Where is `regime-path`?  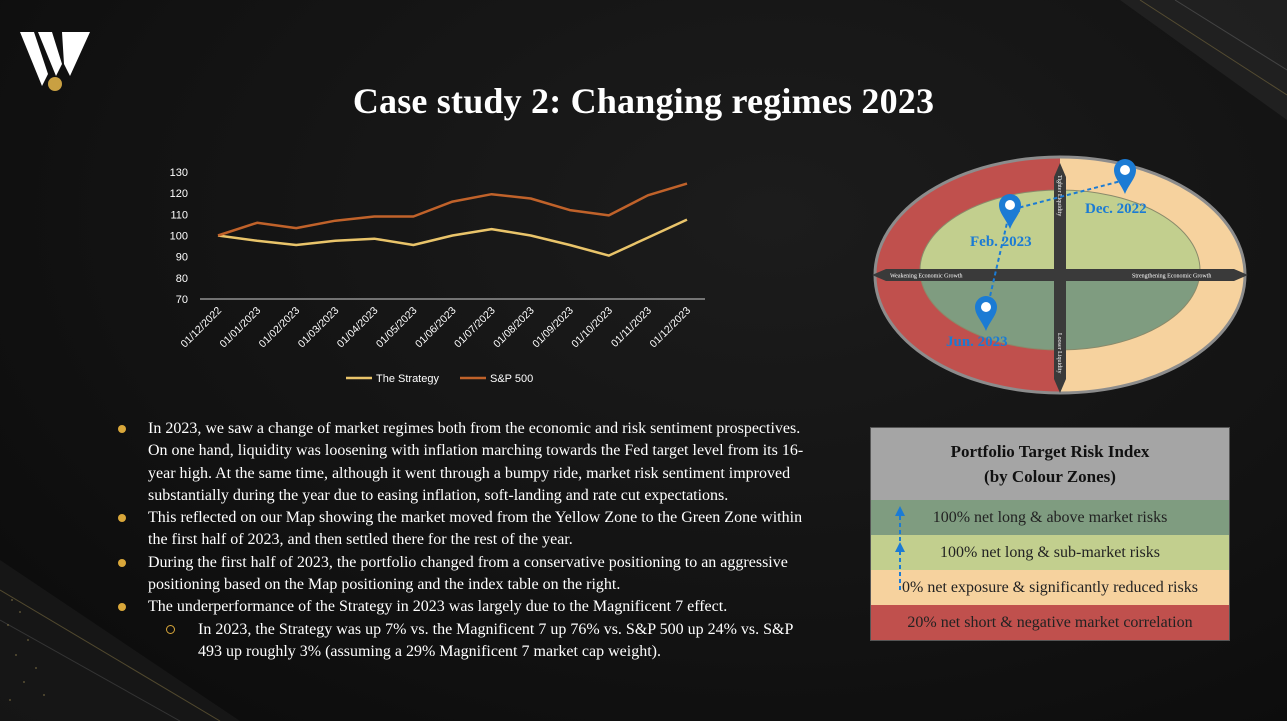
regime-path is located at coordinates (1056, 242).